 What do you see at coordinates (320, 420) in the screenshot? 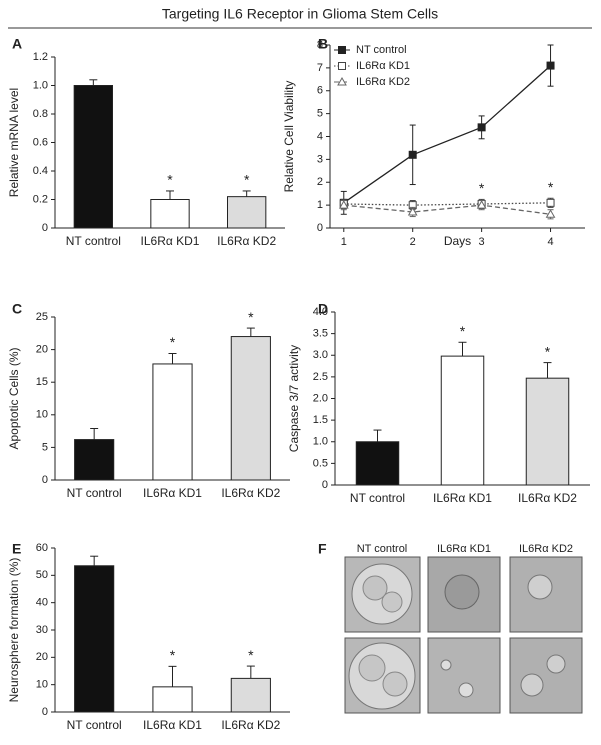
I see `y-tick-label: 1.5` at bounding box center [320, 420].